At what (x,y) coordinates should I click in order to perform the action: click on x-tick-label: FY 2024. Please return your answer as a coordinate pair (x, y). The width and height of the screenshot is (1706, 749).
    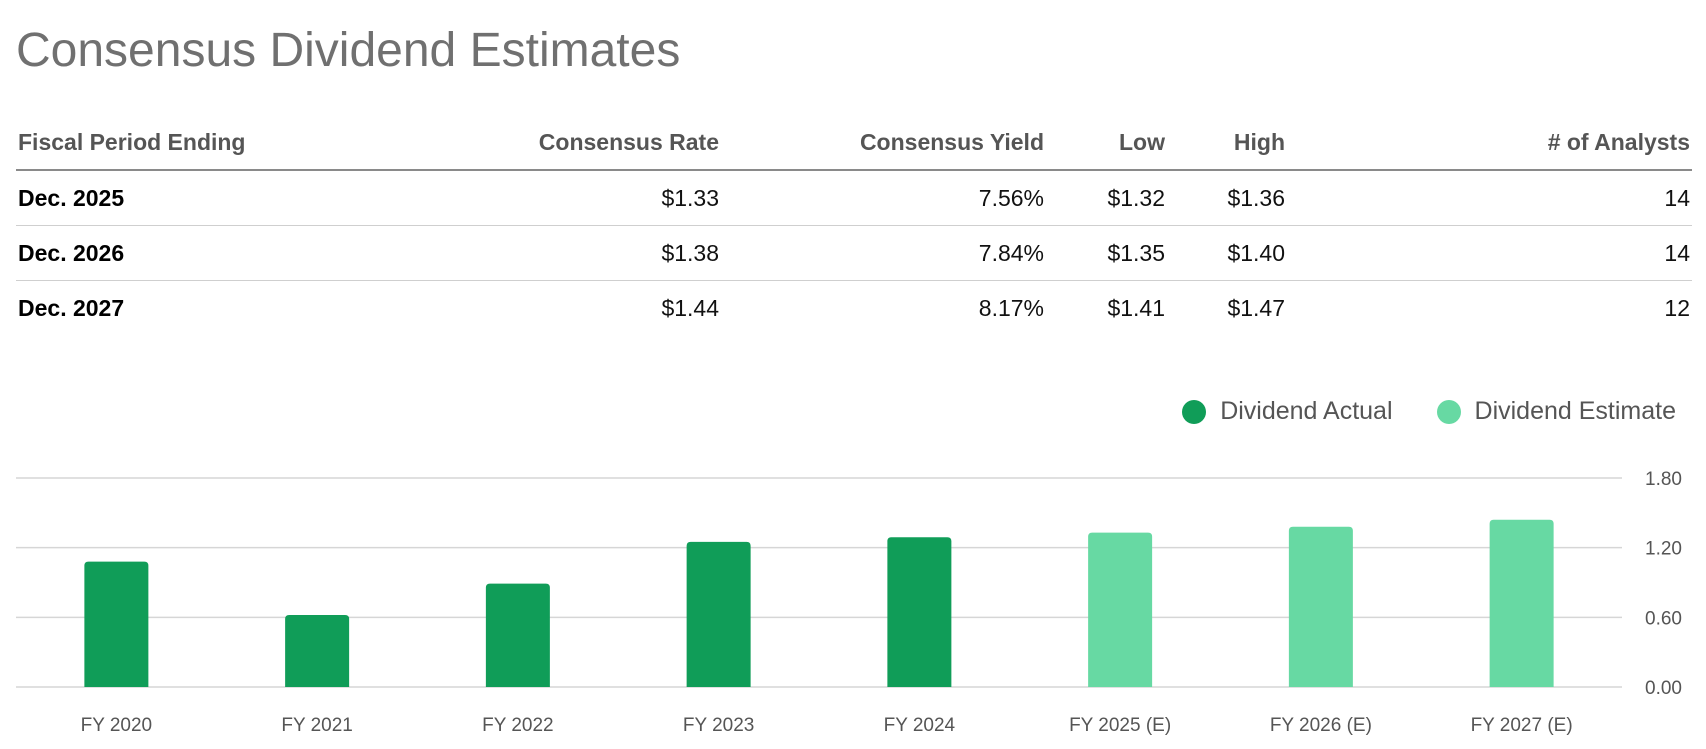
    Looking at the image, I should click on (920, 725).